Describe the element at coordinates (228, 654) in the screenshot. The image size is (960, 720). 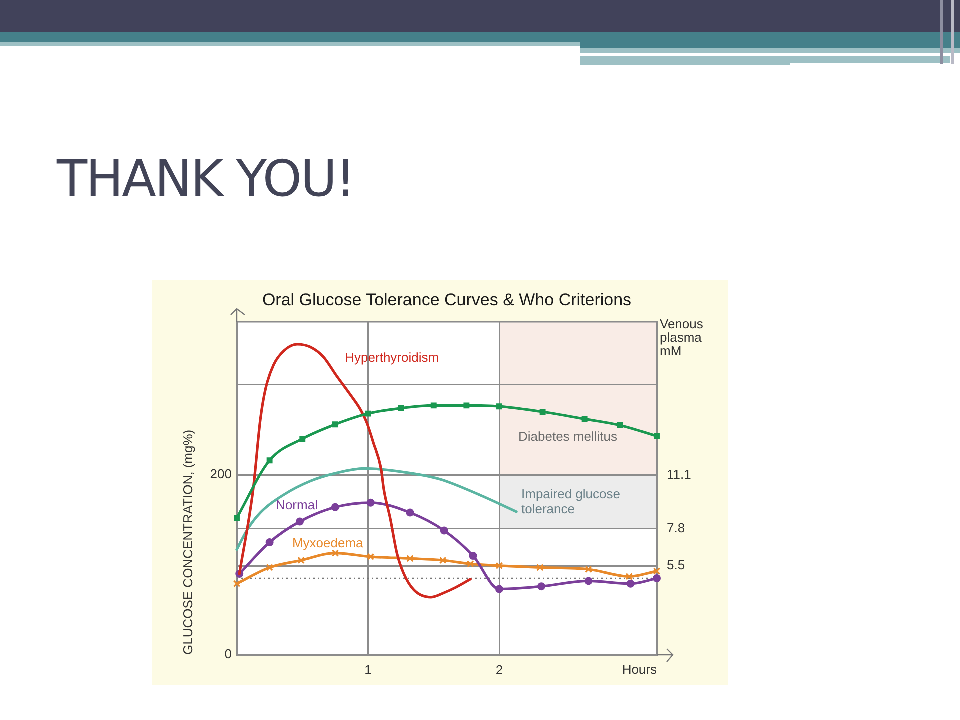
I see `y-tick-label: 0` at that location.